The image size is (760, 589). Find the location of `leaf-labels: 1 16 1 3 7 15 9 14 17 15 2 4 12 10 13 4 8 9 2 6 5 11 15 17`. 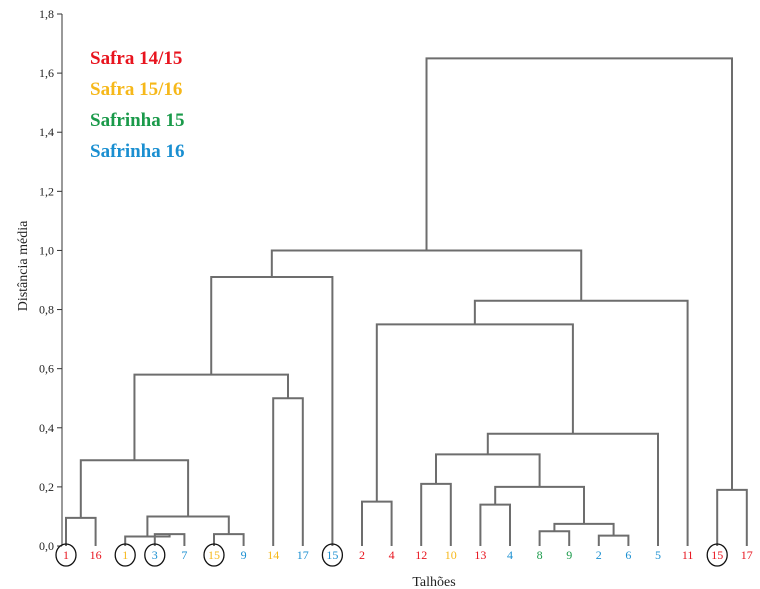

leaf-labels: 1 16 1 3 7 15 9 14 17 15 2 4 12 10 13 4 8 9 2 6 5 11 15 17 is located at coordinates (404, 555).